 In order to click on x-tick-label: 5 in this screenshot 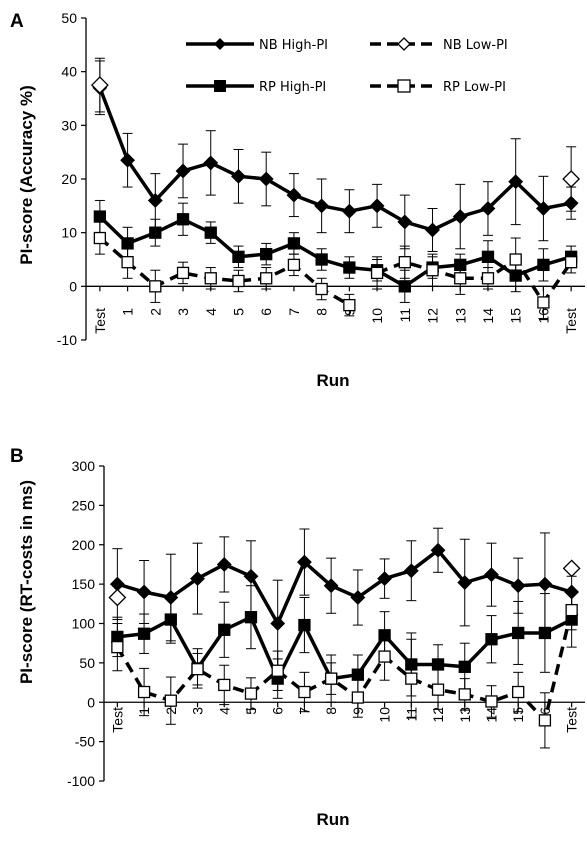, I will do `click(251, 711)`.